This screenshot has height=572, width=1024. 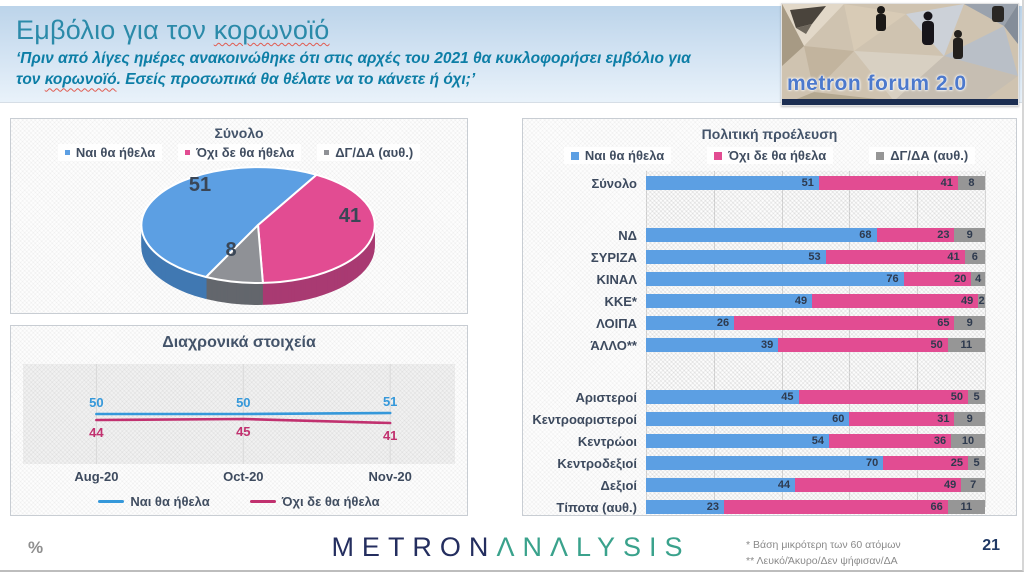 What do you see at coordinates (877, 83) in the screenshot?
I see `metron-forum-logo: metron forum 2.0` at bounding box center [877, 83].